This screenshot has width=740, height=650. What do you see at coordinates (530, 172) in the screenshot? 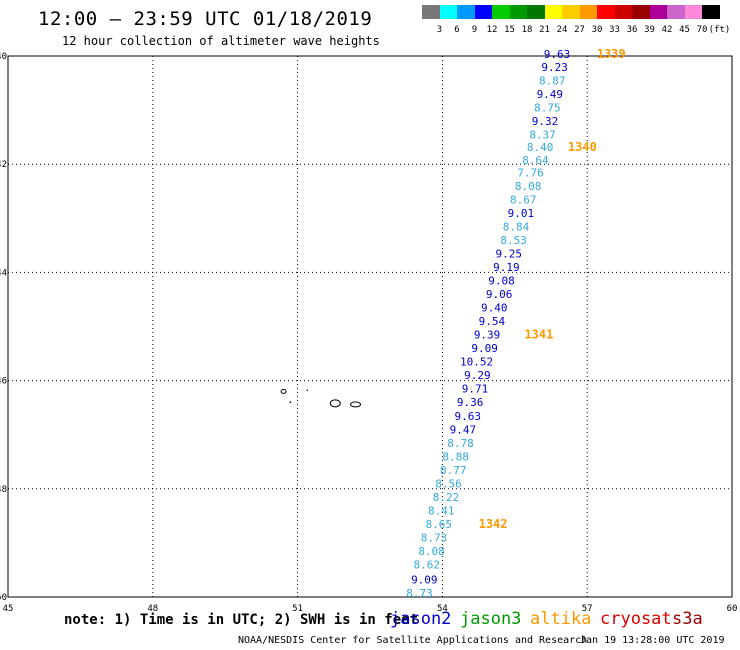
I see `wave-height-reading: 7.76` at bounding box center [530, 172].